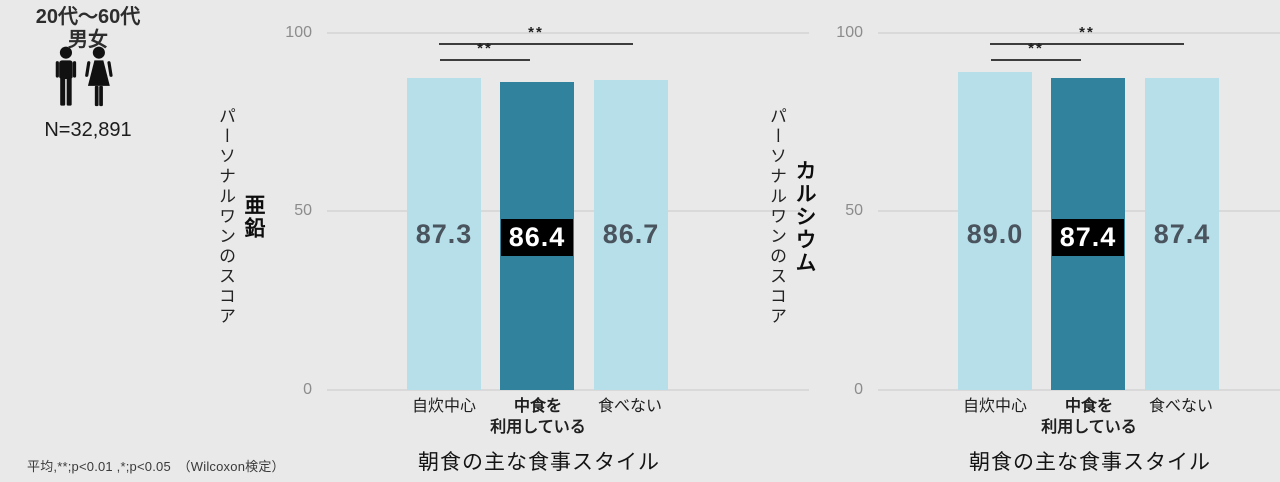 The image size is (1280, 482). What do you see at coordinates (156, 466) in the screenshot?
I see `statistics-footnote: 平均,**;p<0.01 ,*;p<0.05 （Wilcoxon検定）` at bounding box center [156, 466].